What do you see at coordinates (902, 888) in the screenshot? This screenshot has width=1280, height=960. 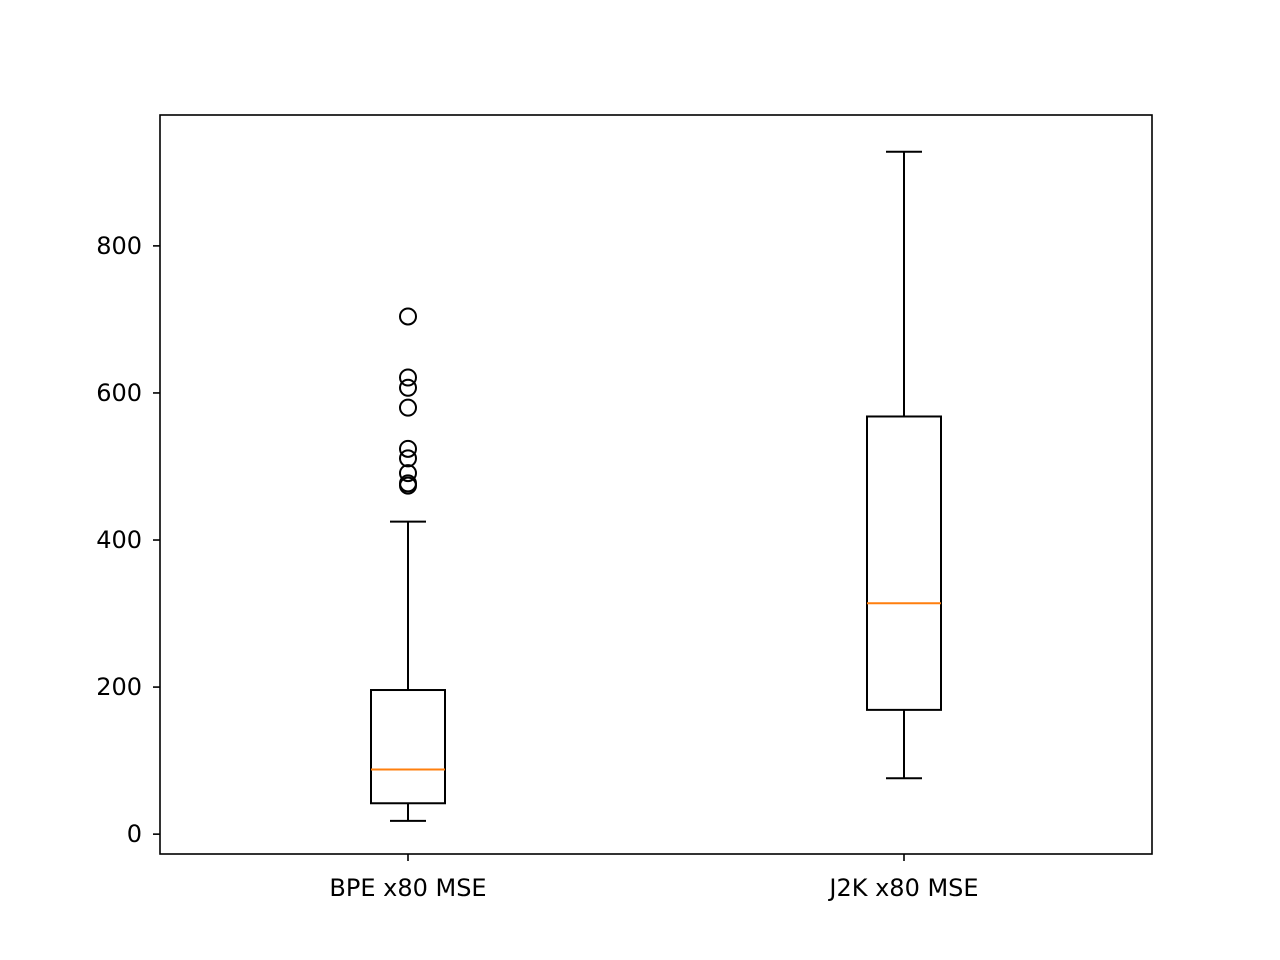 I see `x-tick-label: J2K x80 MSE` at bounding box center [902, 888].